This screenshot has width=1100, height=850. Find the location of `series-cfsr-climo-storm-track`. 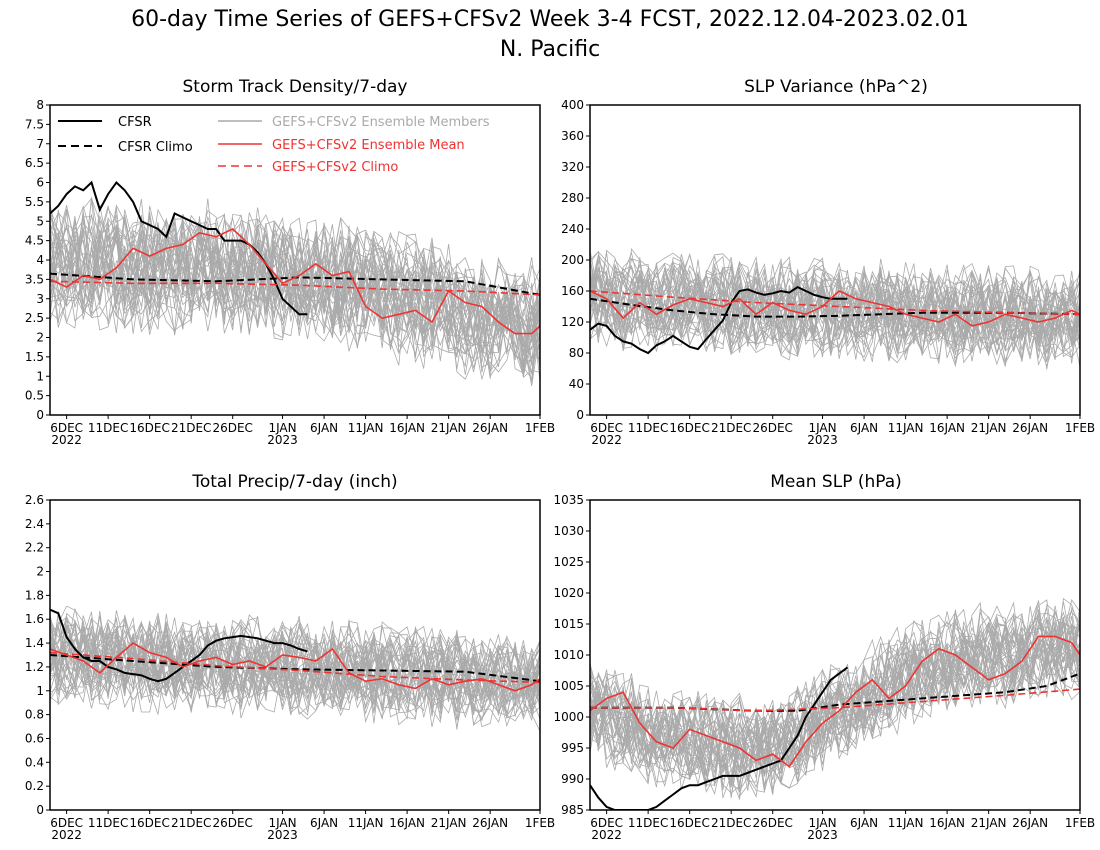

series-cfsr-climo-storm-track is located at coordinates (295, 284).